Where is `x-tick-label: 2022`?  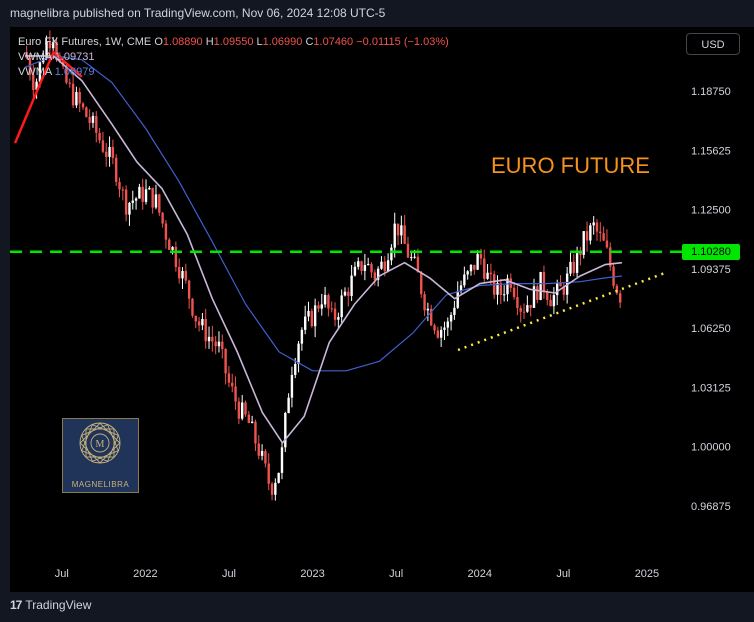 x-tick-label: 2022 is located at coordinates (145, 574).